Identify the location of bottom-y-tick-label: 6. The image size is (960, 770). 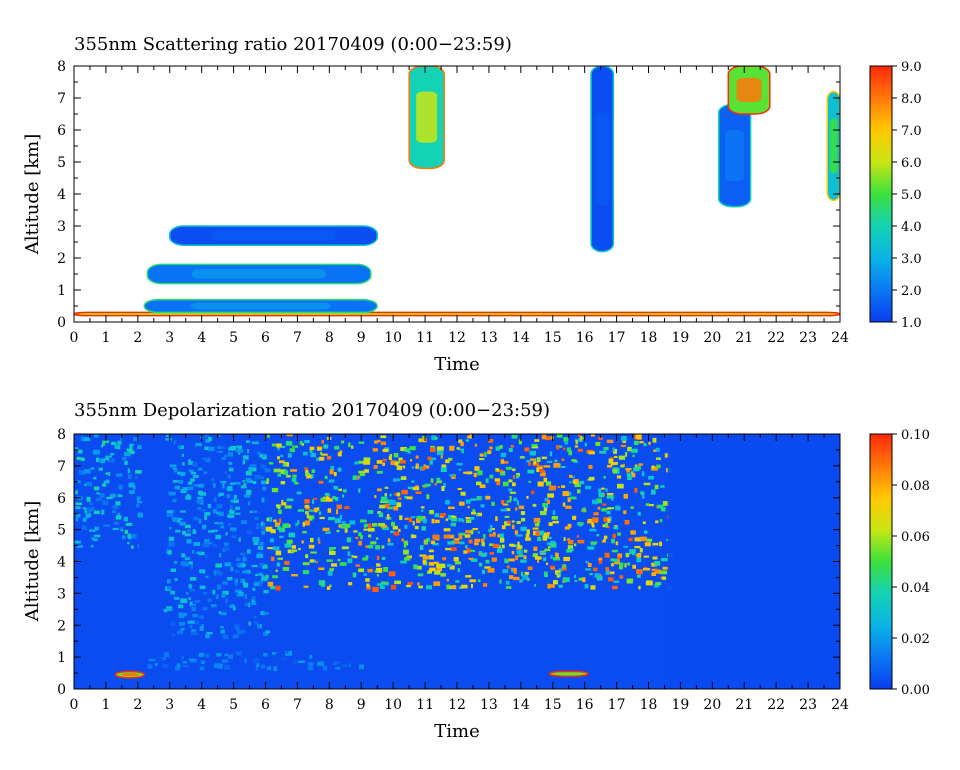
(61, 499).